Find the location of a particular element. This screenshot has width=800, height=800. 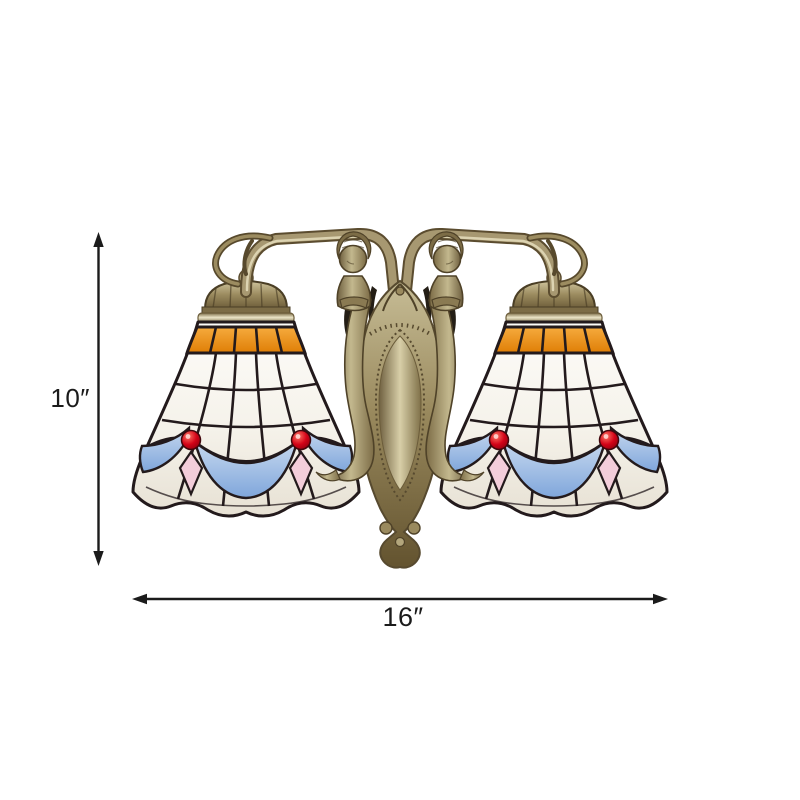

height-dimension-label: 10″ is located at coordinates (70, 398).